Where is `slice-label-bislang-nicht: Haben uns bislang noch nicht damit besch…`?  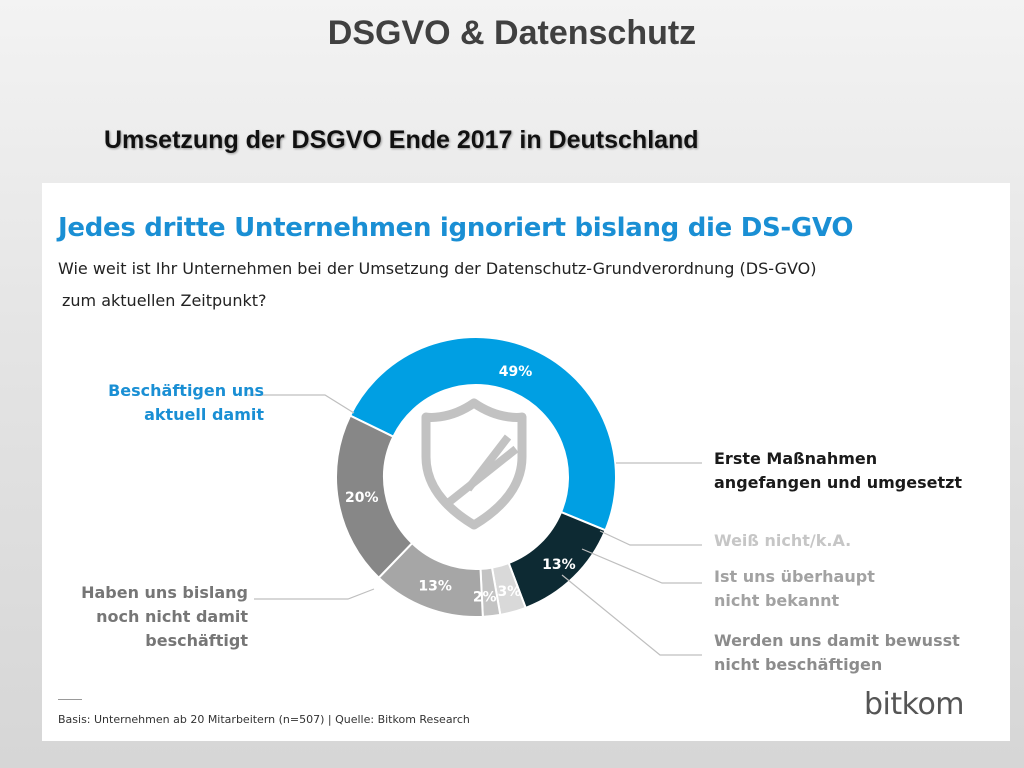 slice-label-bislang-nicht: Haben uns bislang noch nicht damit besch… is located at coordinates (164, 616).